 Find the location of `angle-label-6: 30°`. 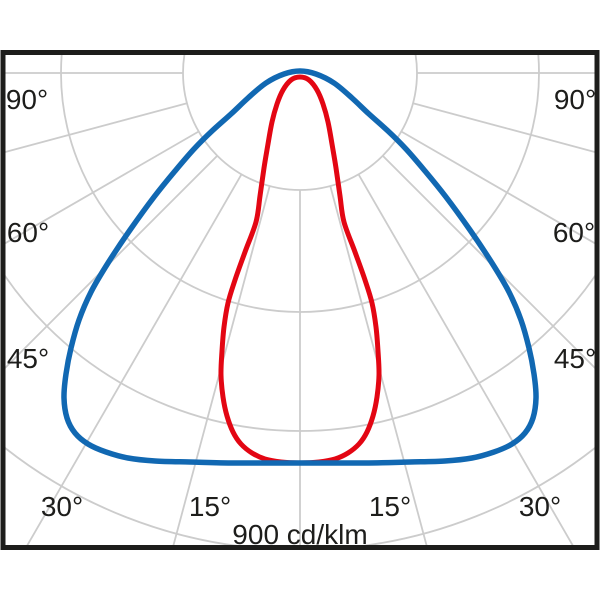

angle-label-6: 30° is located at coordinates (62, 506).